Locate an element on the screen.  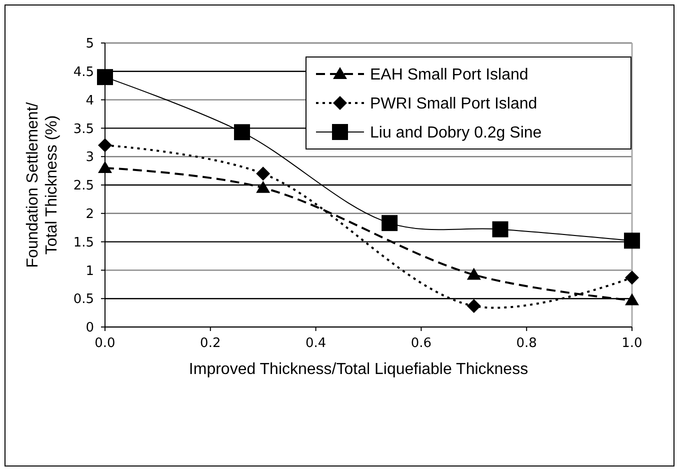
y-tick-label: 2.5 is located at coordinates (83, 186).